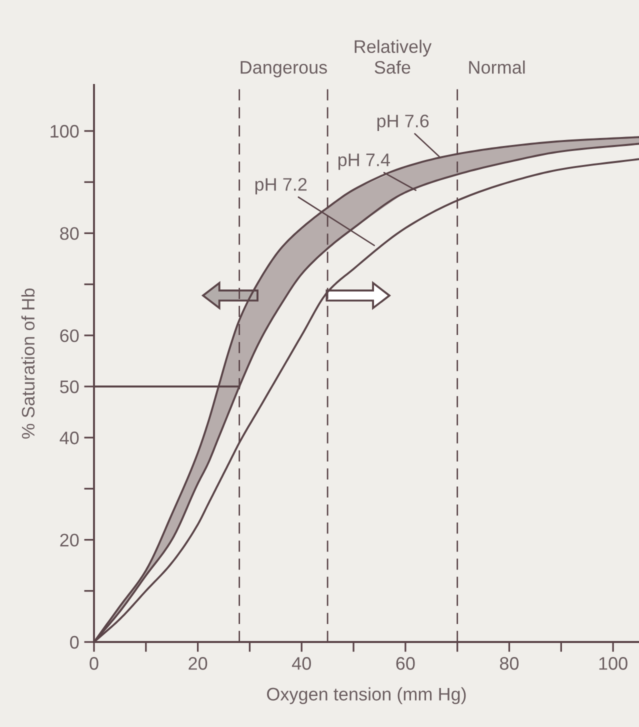 The height and width of the screenshot is (727, 639). I want to click on ref-line-label: Dangerous, so click(283, 69).